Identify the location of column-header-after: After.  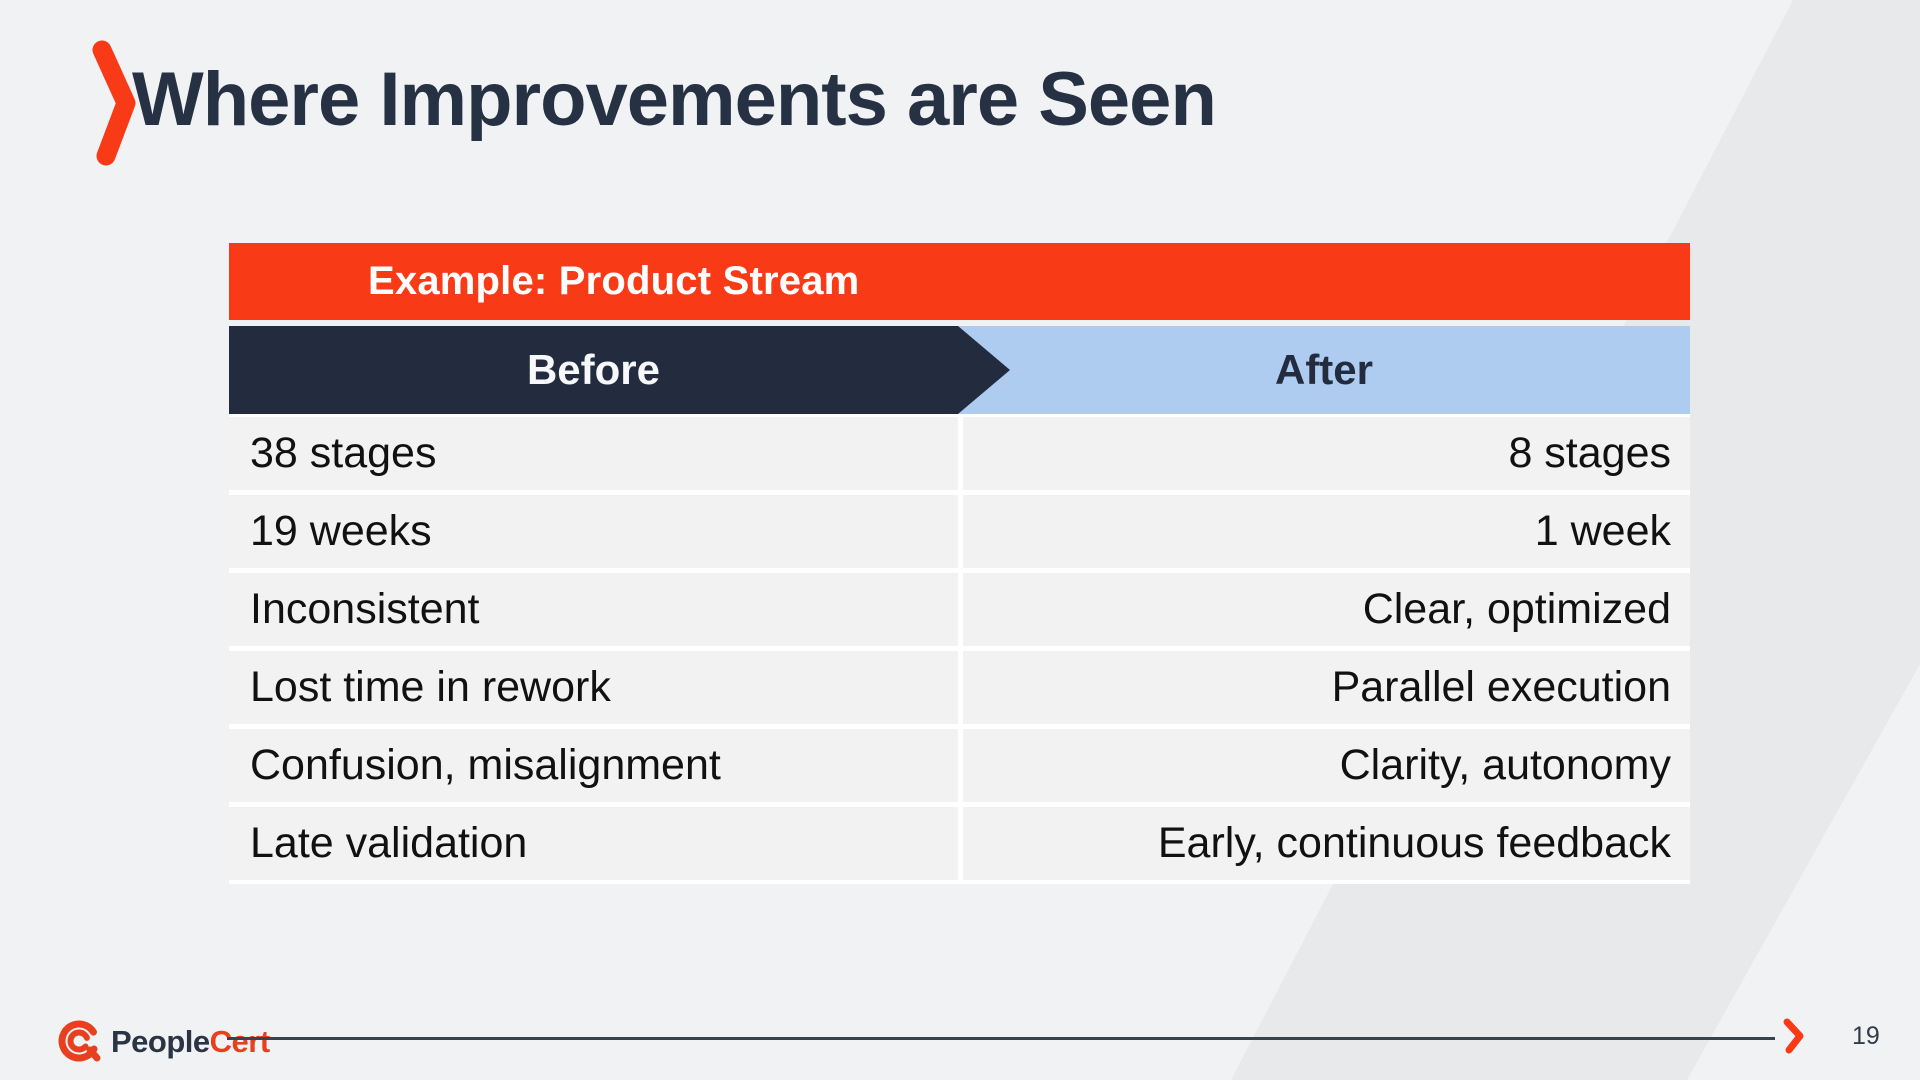
(1323, 369).